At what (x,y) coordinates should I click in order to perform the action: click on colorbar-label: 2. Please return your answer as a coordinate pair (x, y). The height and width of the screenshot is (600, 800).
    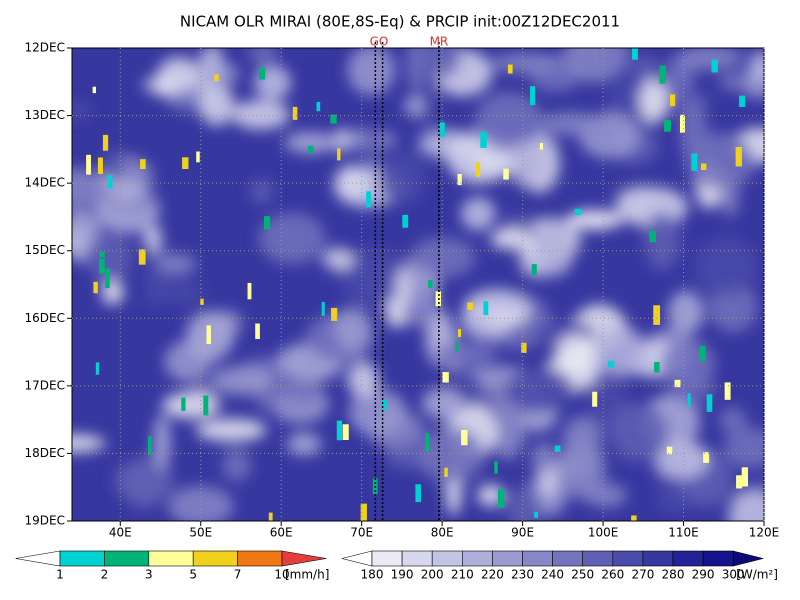
    Looking at the image, I should click on (105, 575).